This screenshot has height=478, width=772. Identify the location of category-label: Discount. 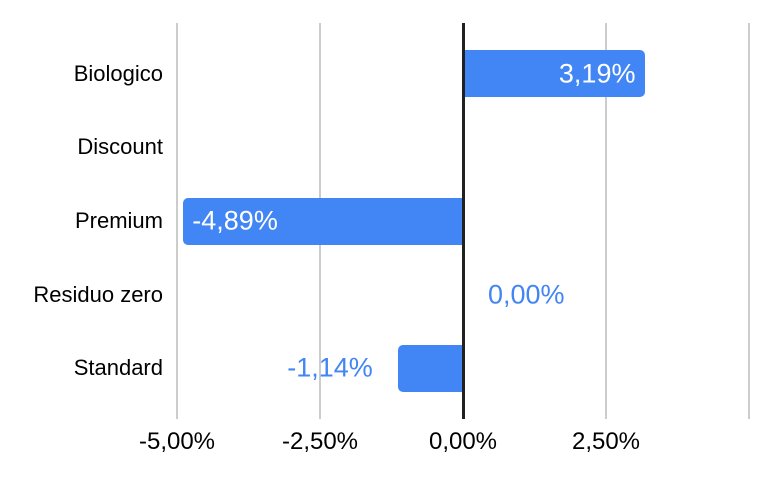
(120, 147).